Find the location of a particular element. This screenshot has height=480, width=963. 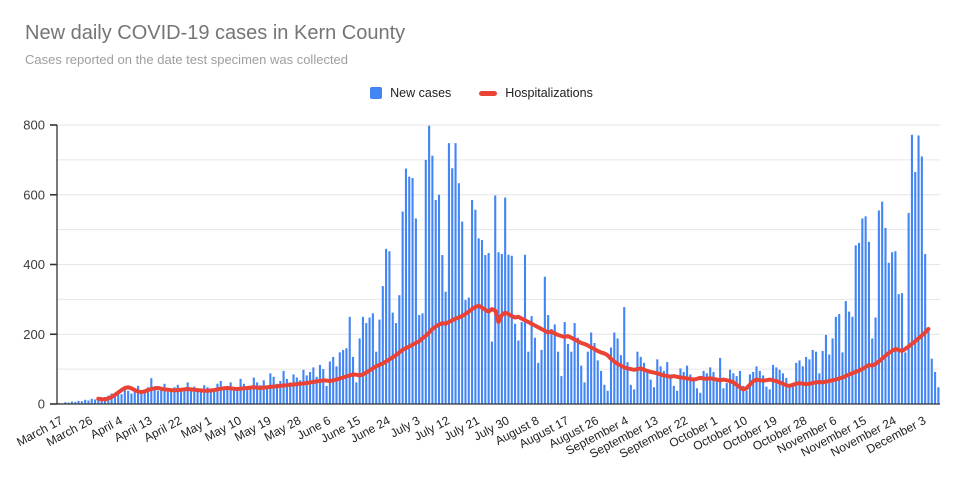

legend-item-new-cases: New cases is located at coordinates (410, 93).